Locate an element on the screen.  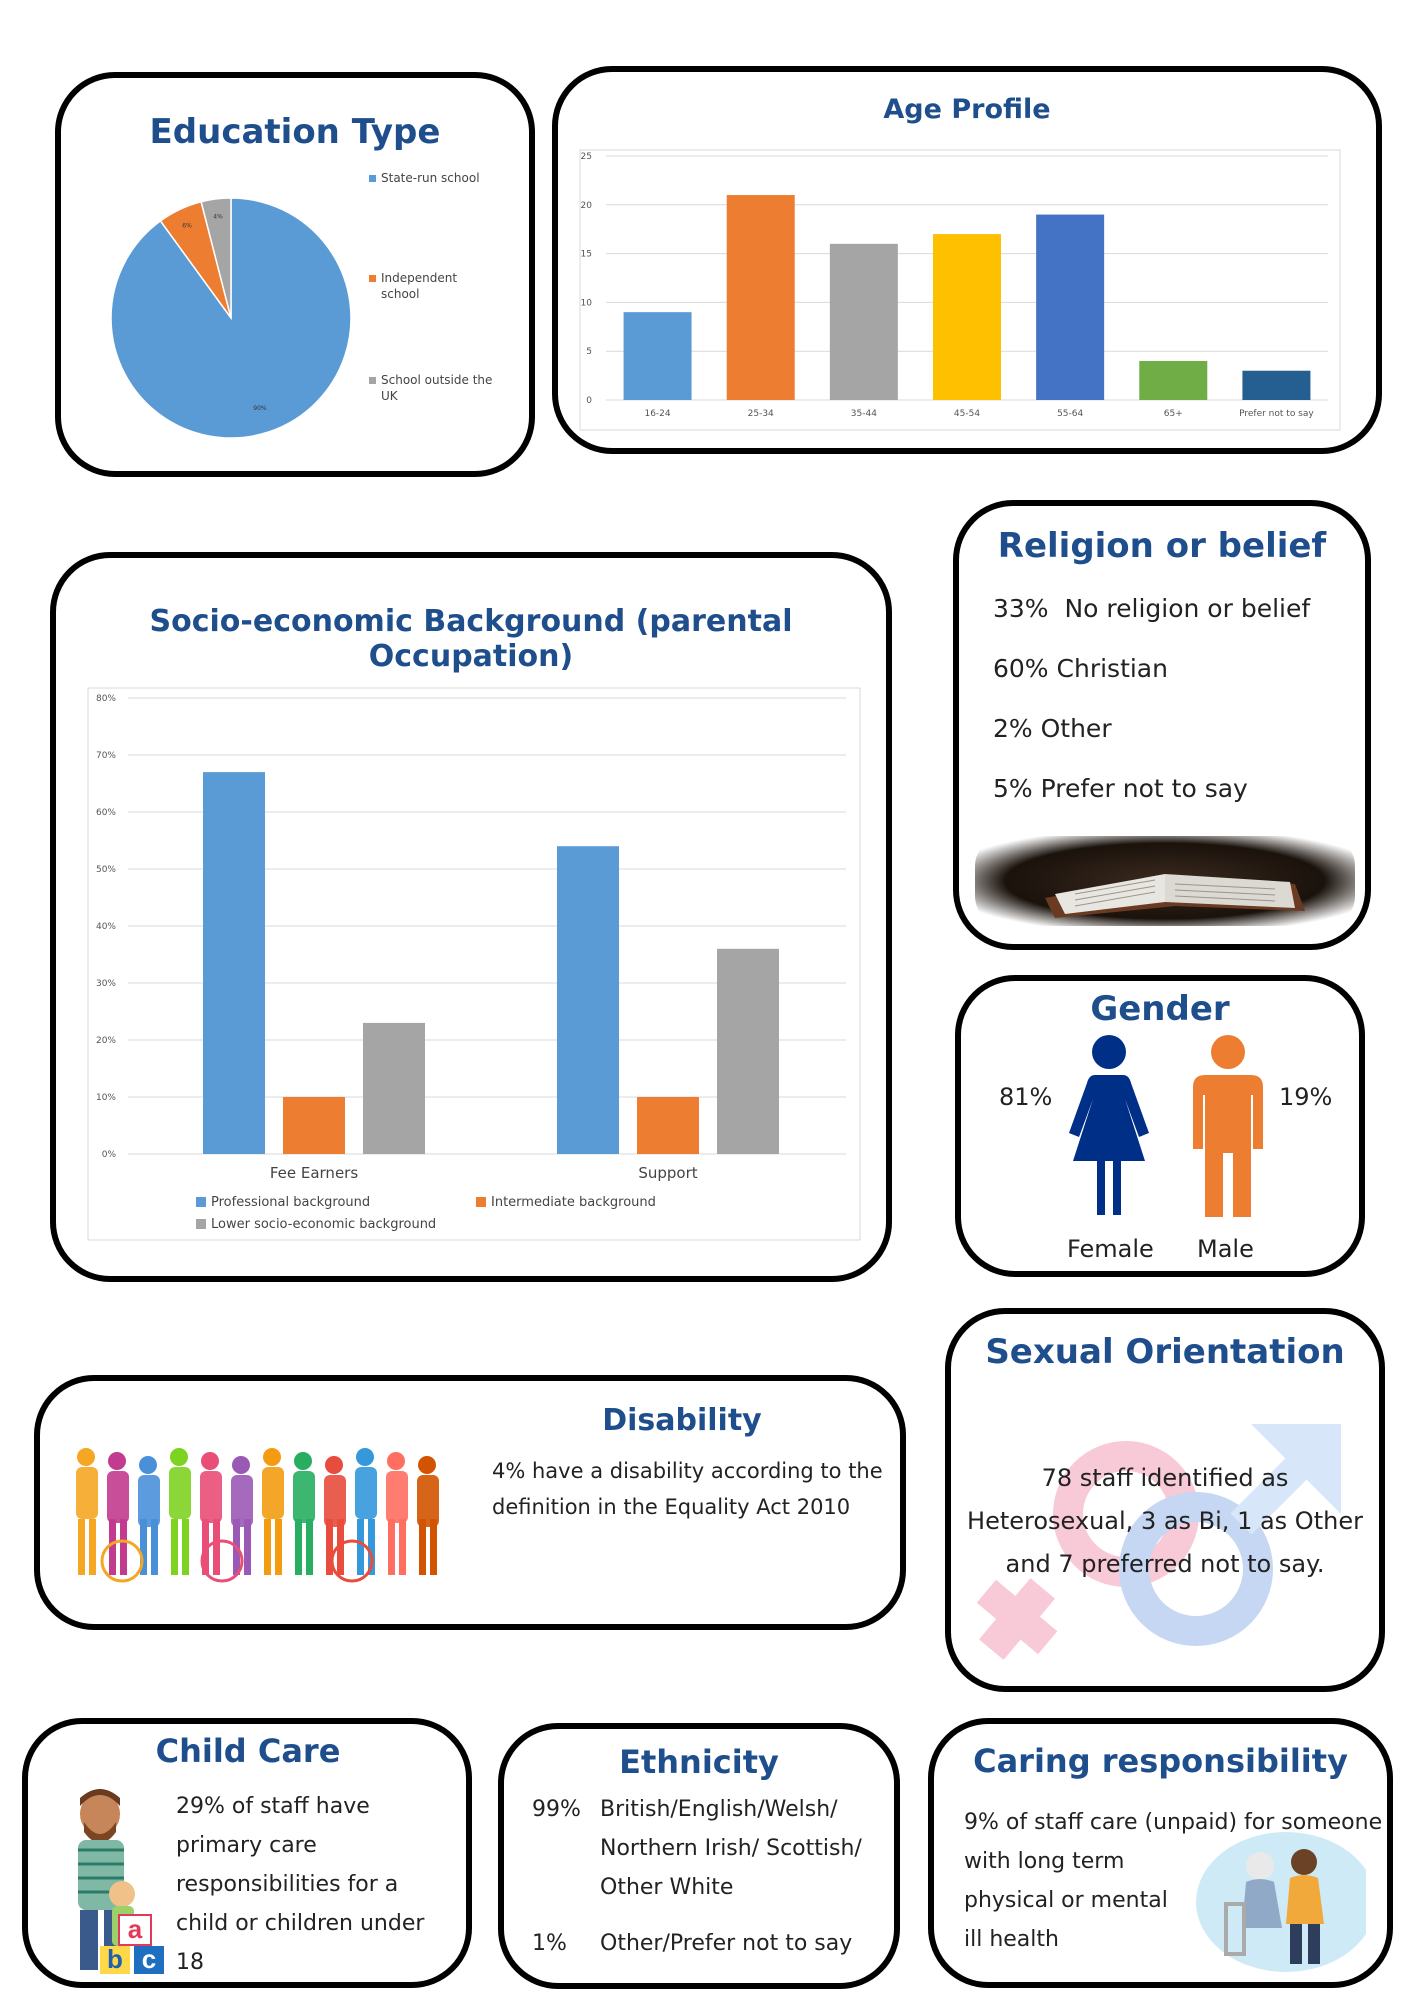
ethnicity-pct: 1% is located at coordinates (549, 1943).